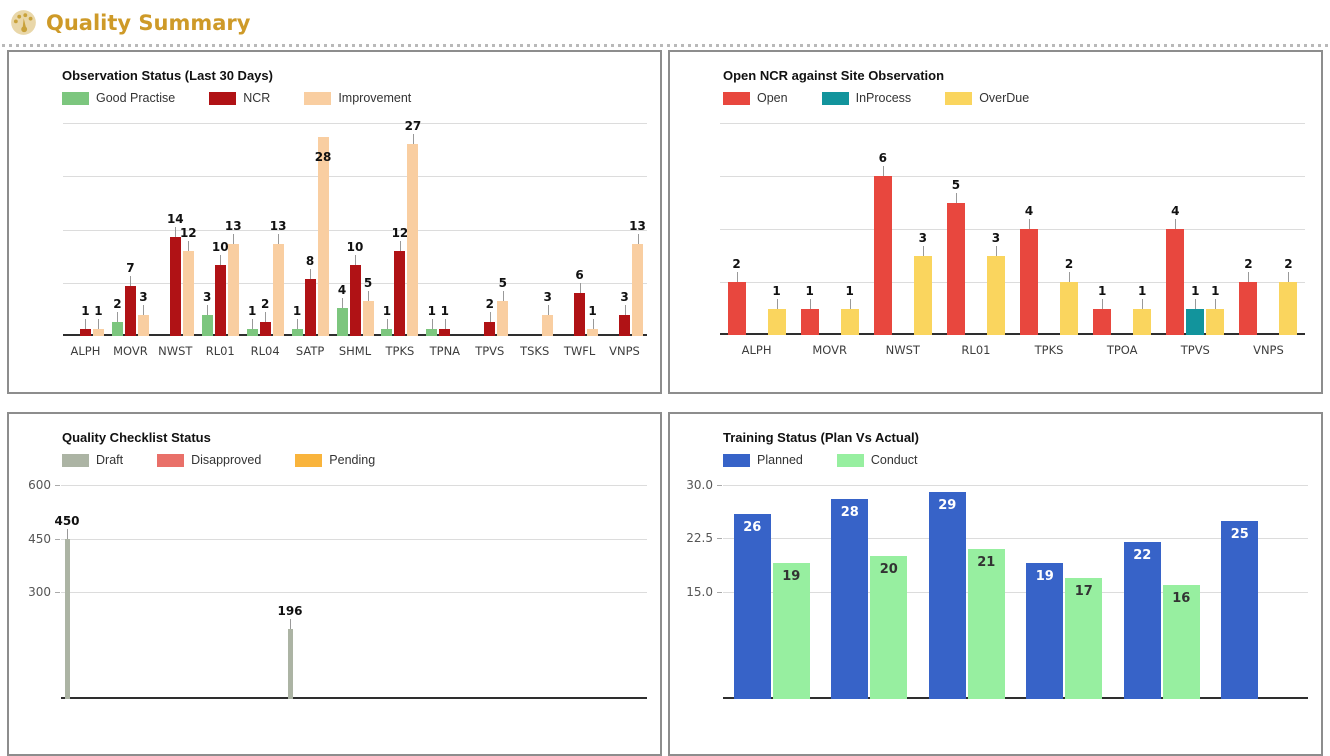  What do you see at coordinates (956, 184) in the screenshot?
I see `bar-value-label: 5` at bounding box center [956, 184].